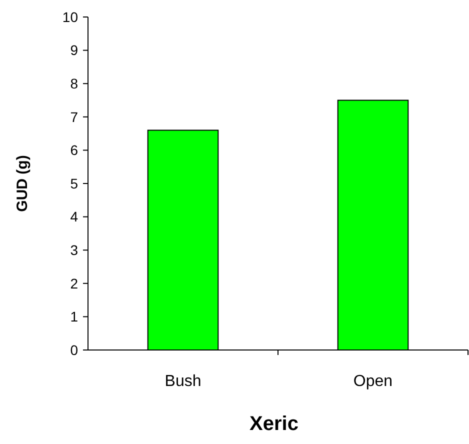 The height and width of the screenshot is (444, 469). What do you see at coordinates (274, 424) in the screenshot?
I see `x-axis-title: Xeric` at bounding box center [274, 424].